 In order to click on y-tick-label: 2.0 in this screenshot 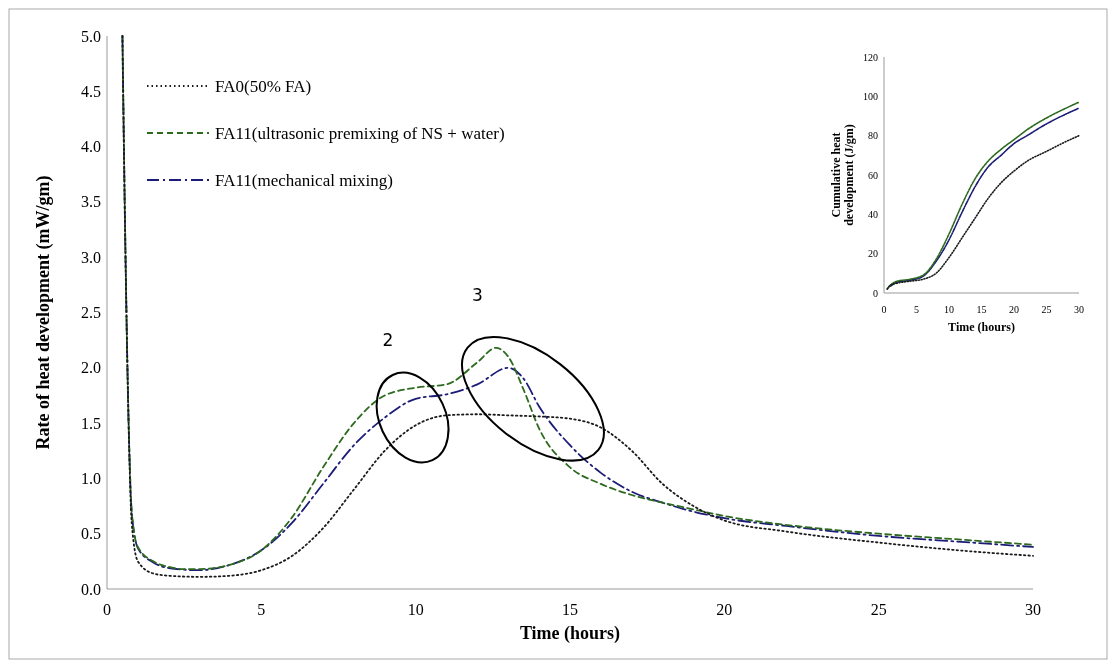, I will do `click(91, 368)`.